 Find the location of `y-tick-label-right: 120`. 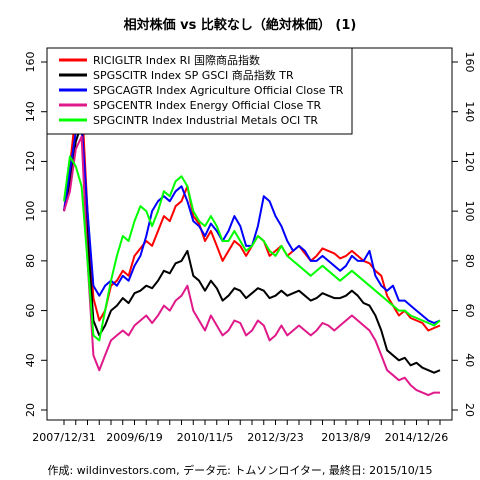

y-tick-label-right: 120 is located at coordinates (469, 161).